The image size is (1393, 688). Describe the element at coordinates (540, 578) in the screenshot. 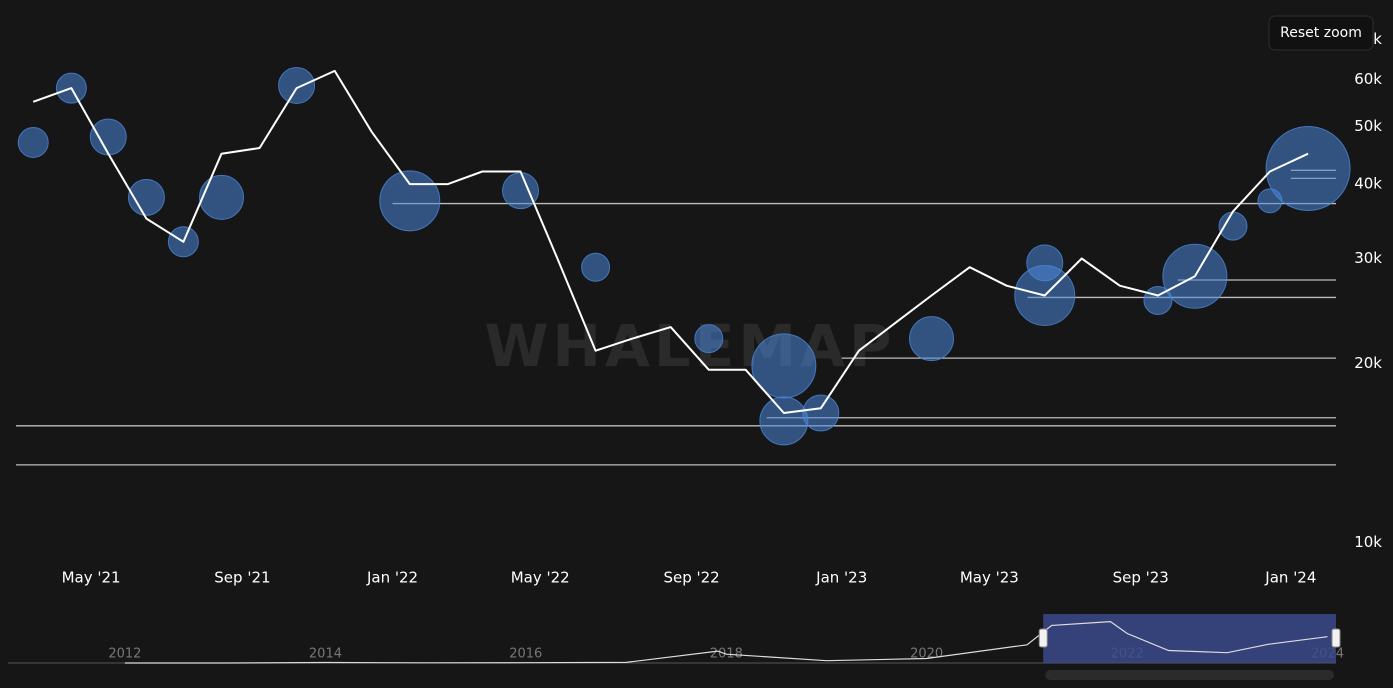

I see `x-tick-label: May '22` at that location.